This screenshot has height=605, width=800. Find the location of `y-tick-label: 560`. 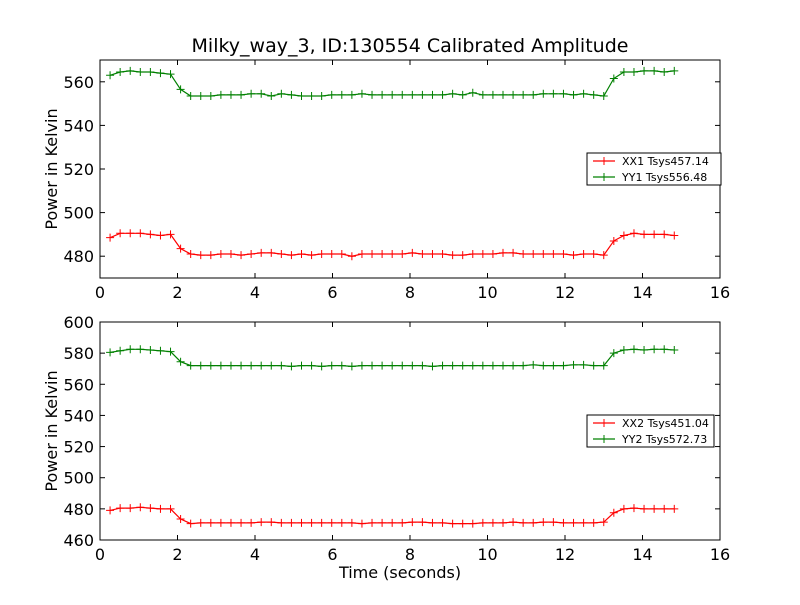

y-tick-label: 560 is located at coordinates (78, 82).